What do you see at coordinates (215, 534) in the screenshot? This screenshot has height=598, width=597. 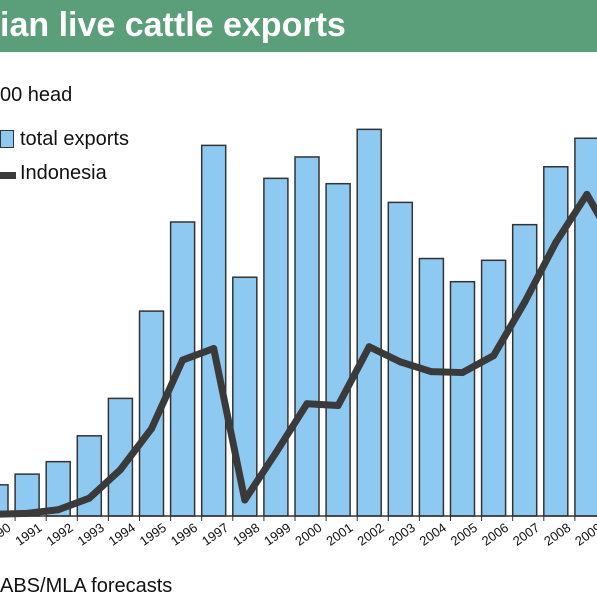 I see `x-tick-label-1997: 1997` at bounding box center [215, 534].